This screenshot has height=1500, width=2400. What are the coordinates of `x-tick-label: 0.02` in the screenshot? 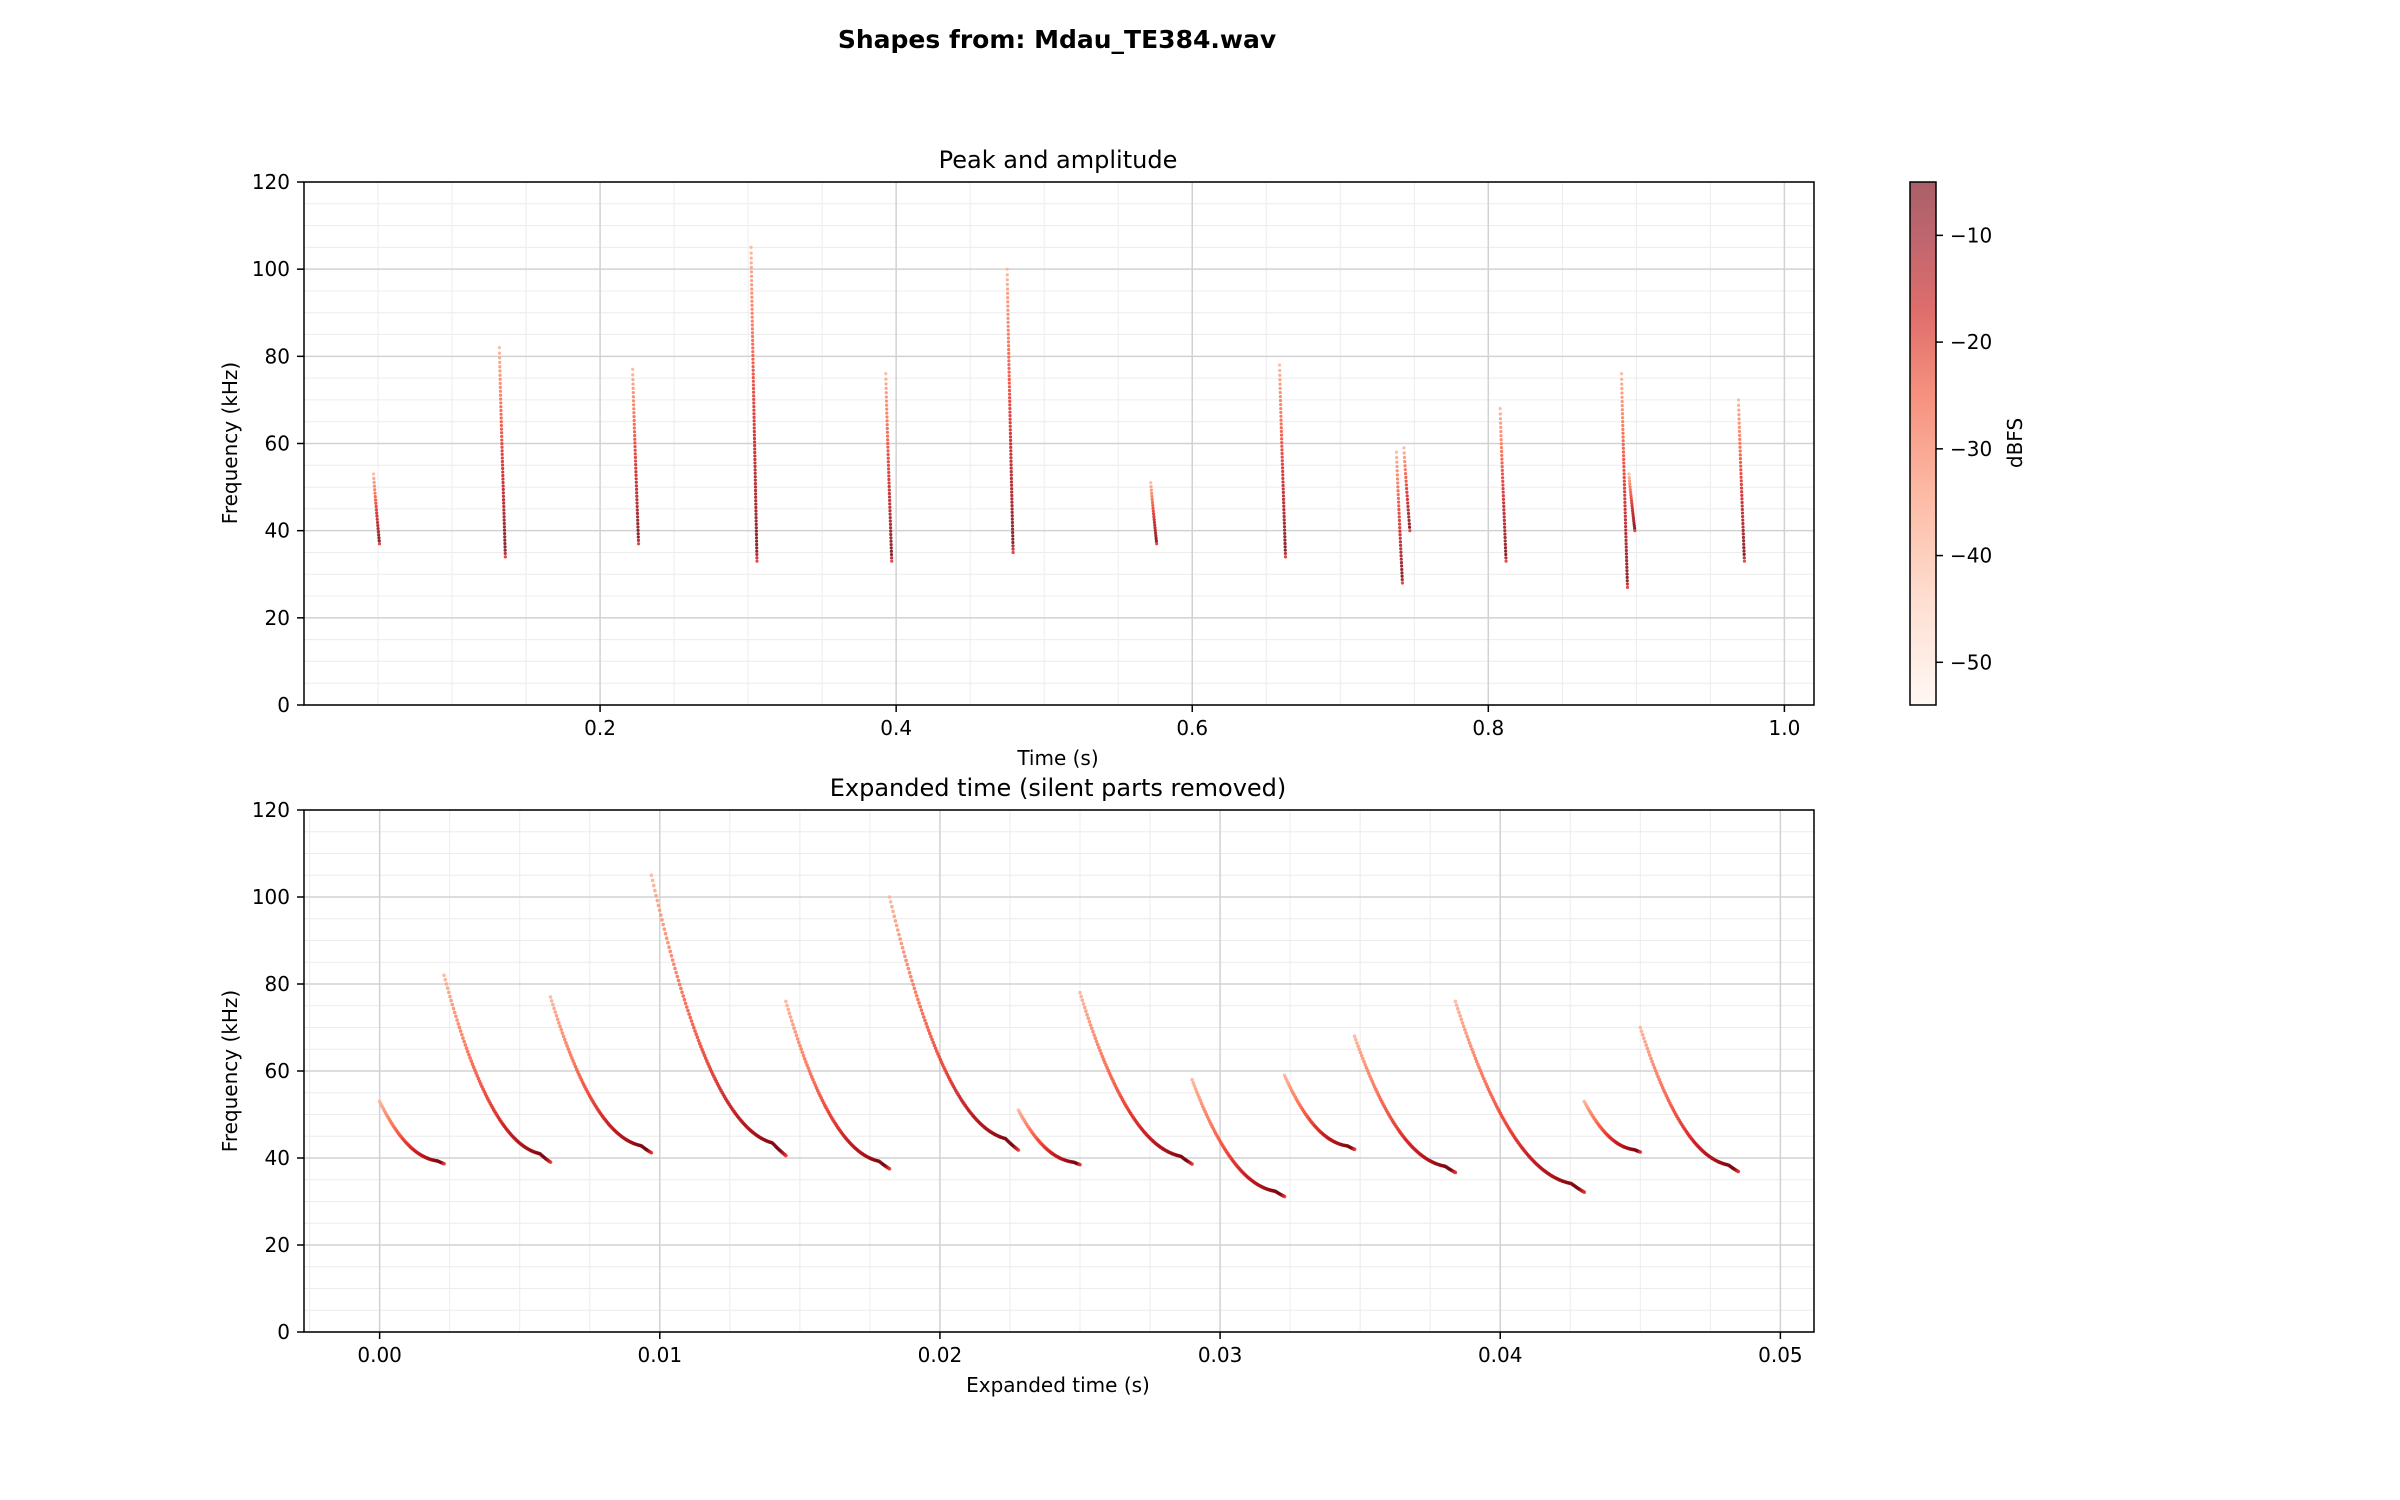 It's located at (940, 1355).